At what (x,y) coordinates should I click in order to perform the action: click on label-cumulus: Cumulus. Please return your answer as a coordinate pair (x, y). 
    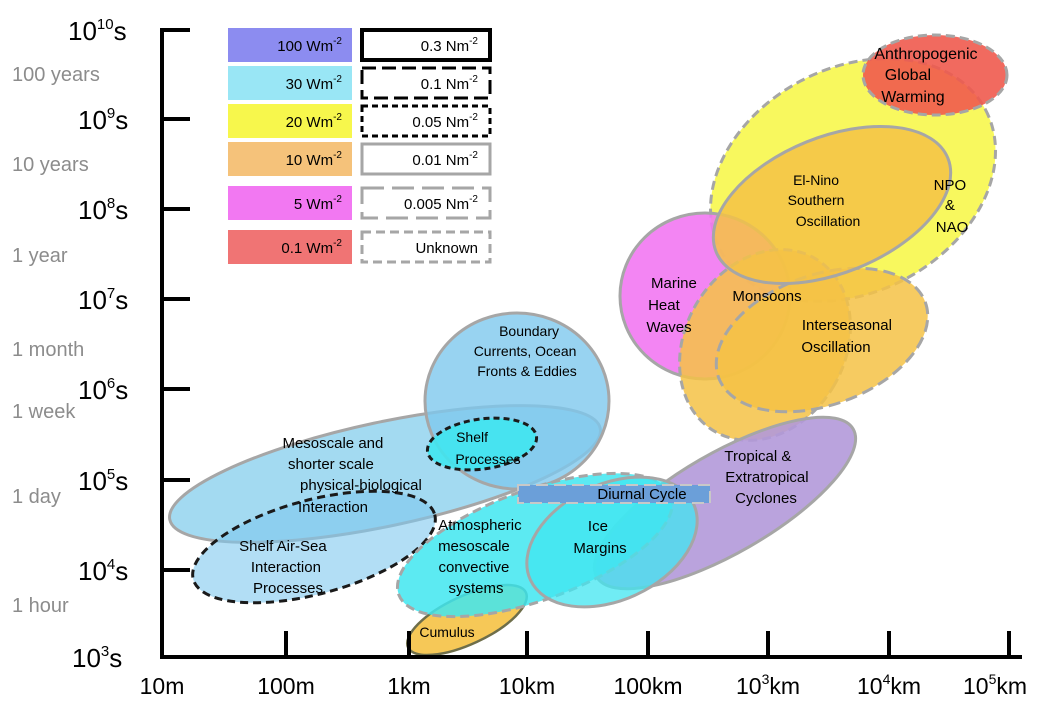
    Looking at the image, I should click on (446, 632).